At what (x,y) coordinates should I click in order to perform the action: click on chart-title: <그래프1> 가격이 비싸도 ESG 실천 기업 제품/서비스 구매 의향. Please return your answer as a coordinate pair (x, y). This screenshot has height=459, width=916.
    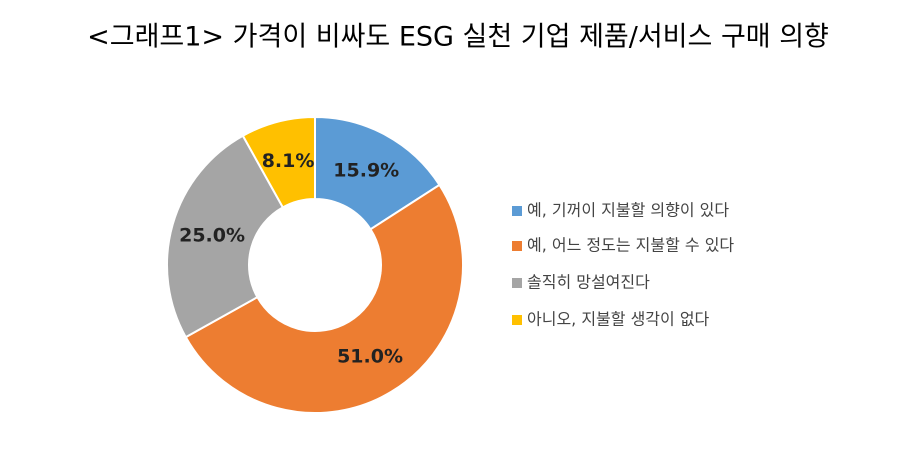
    Looking at the image, I should click on (458, 37).